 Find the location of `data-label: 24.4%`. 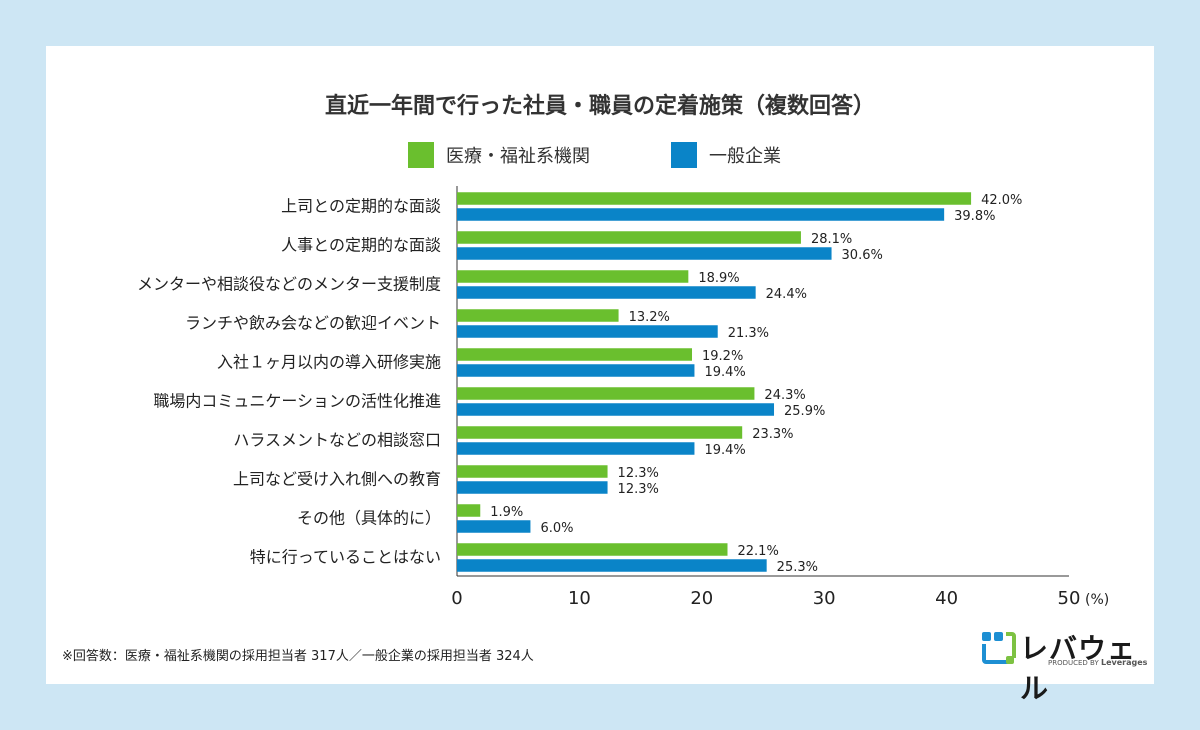

data-label: 24.4% is located at coordinates (786, 294).